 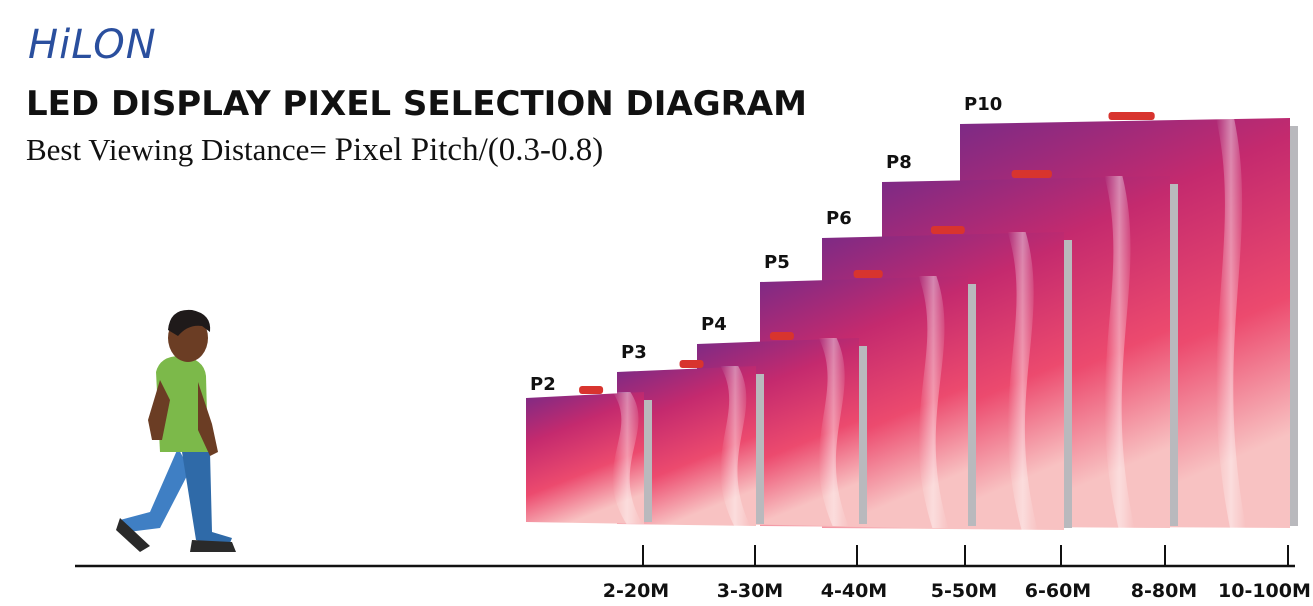 I want to click on distance-label-p3: 3-30M, so click(x=750, y=591).